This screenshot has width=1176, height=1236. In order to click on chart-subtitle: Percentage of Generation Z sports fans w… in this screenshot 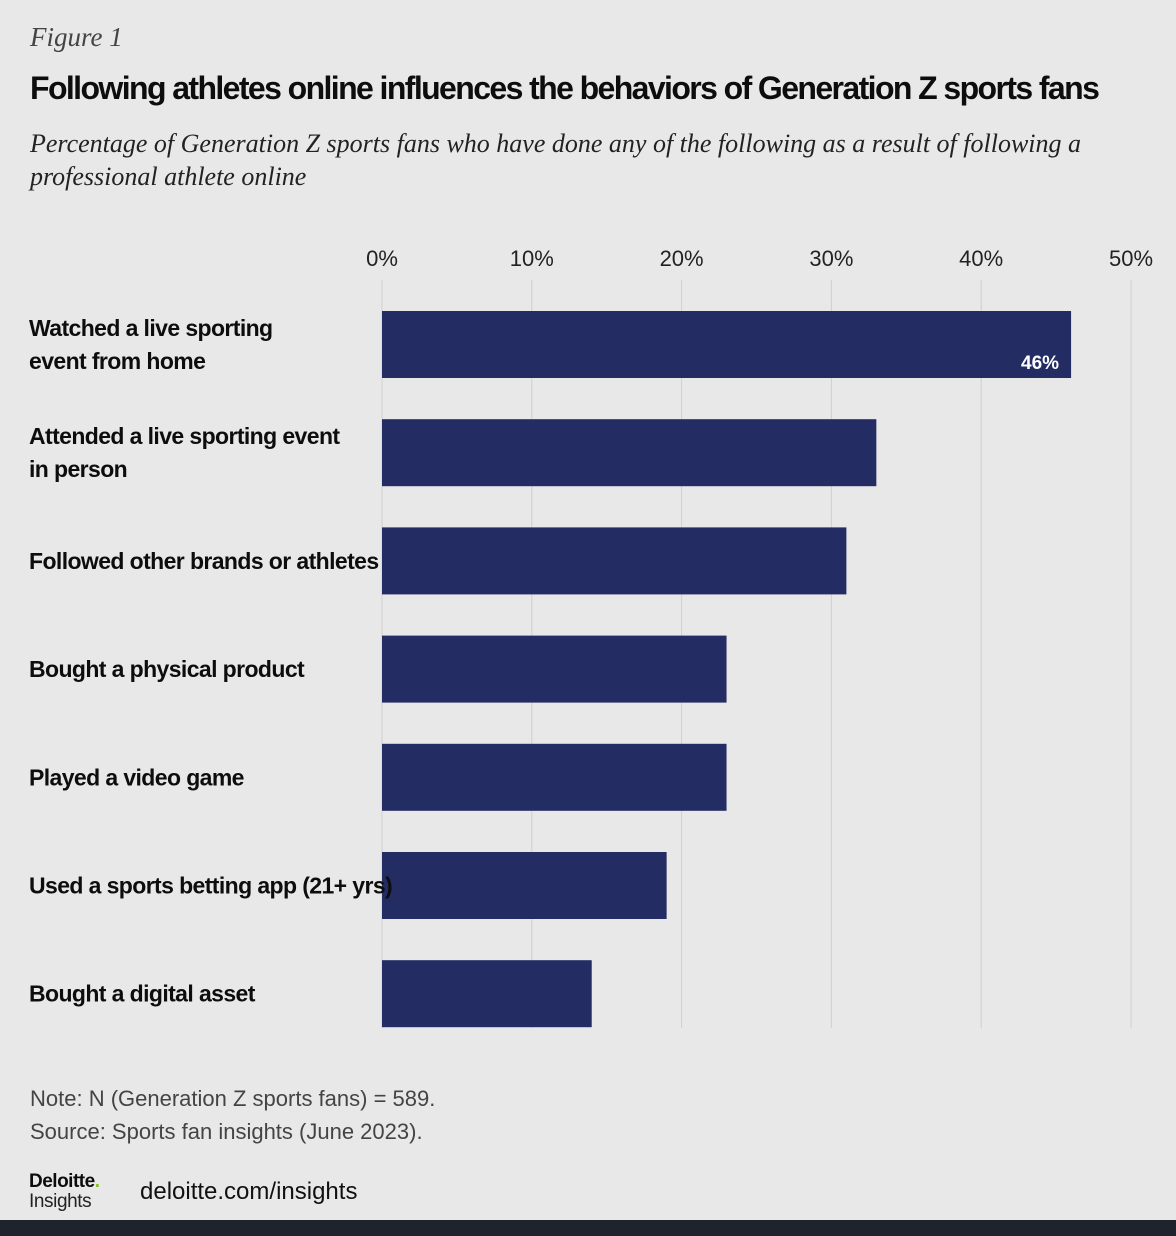, I will do `click(556, 160)`.